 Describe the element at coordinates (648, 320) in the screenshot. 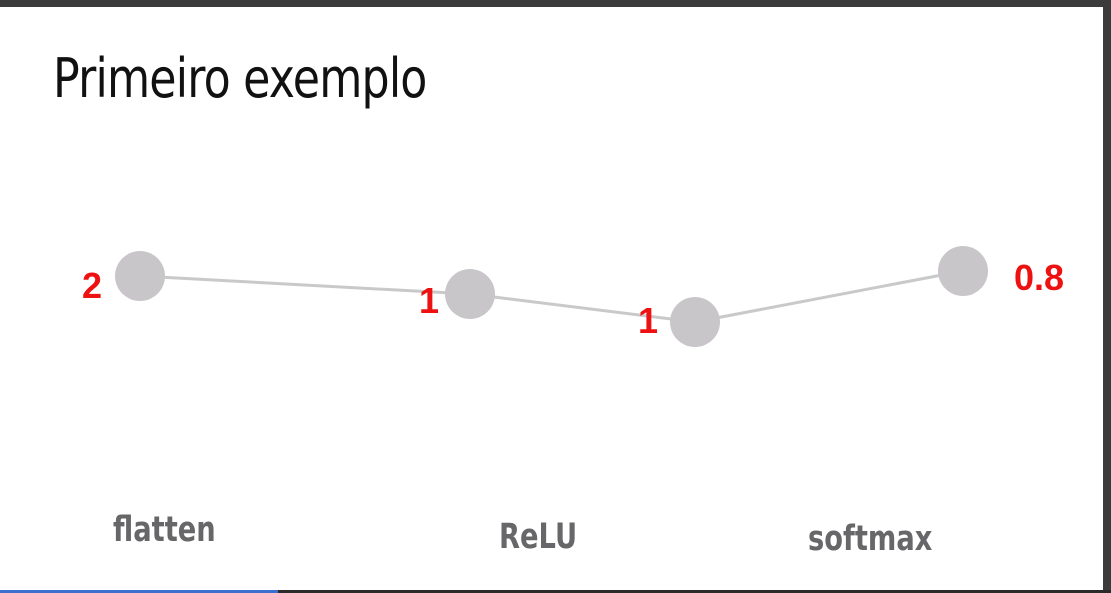

I see `node-3-value: 1` at that location.